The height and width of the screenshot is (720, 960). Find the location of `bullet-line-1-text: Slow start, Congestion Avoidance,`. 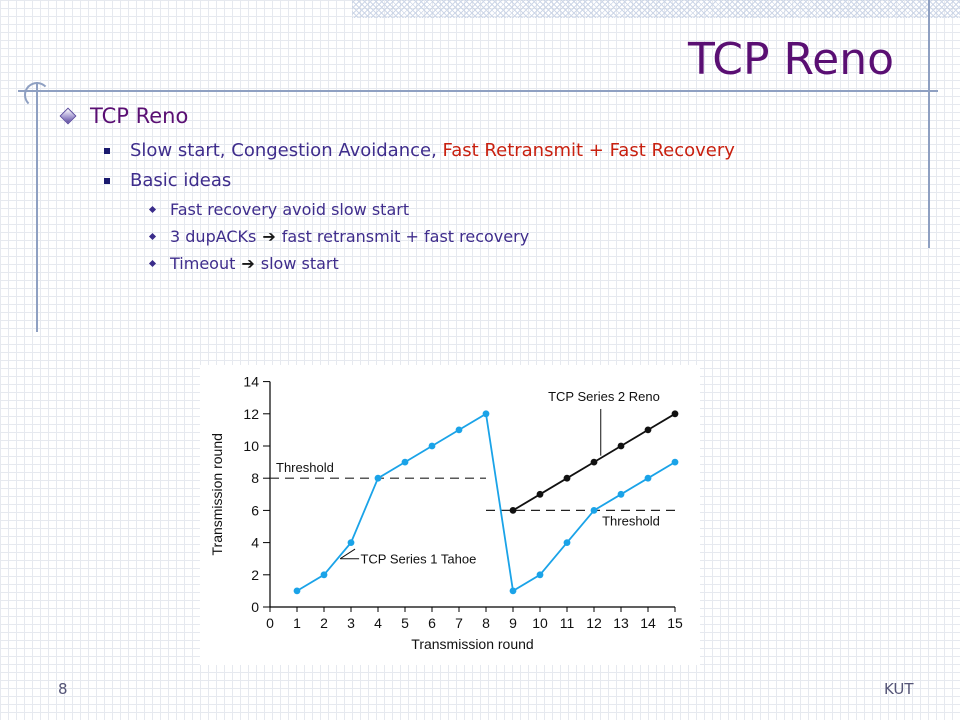

bullet-line-1-text: Slow start, Congestion Avoidance, is located at coordinates (286, 150).